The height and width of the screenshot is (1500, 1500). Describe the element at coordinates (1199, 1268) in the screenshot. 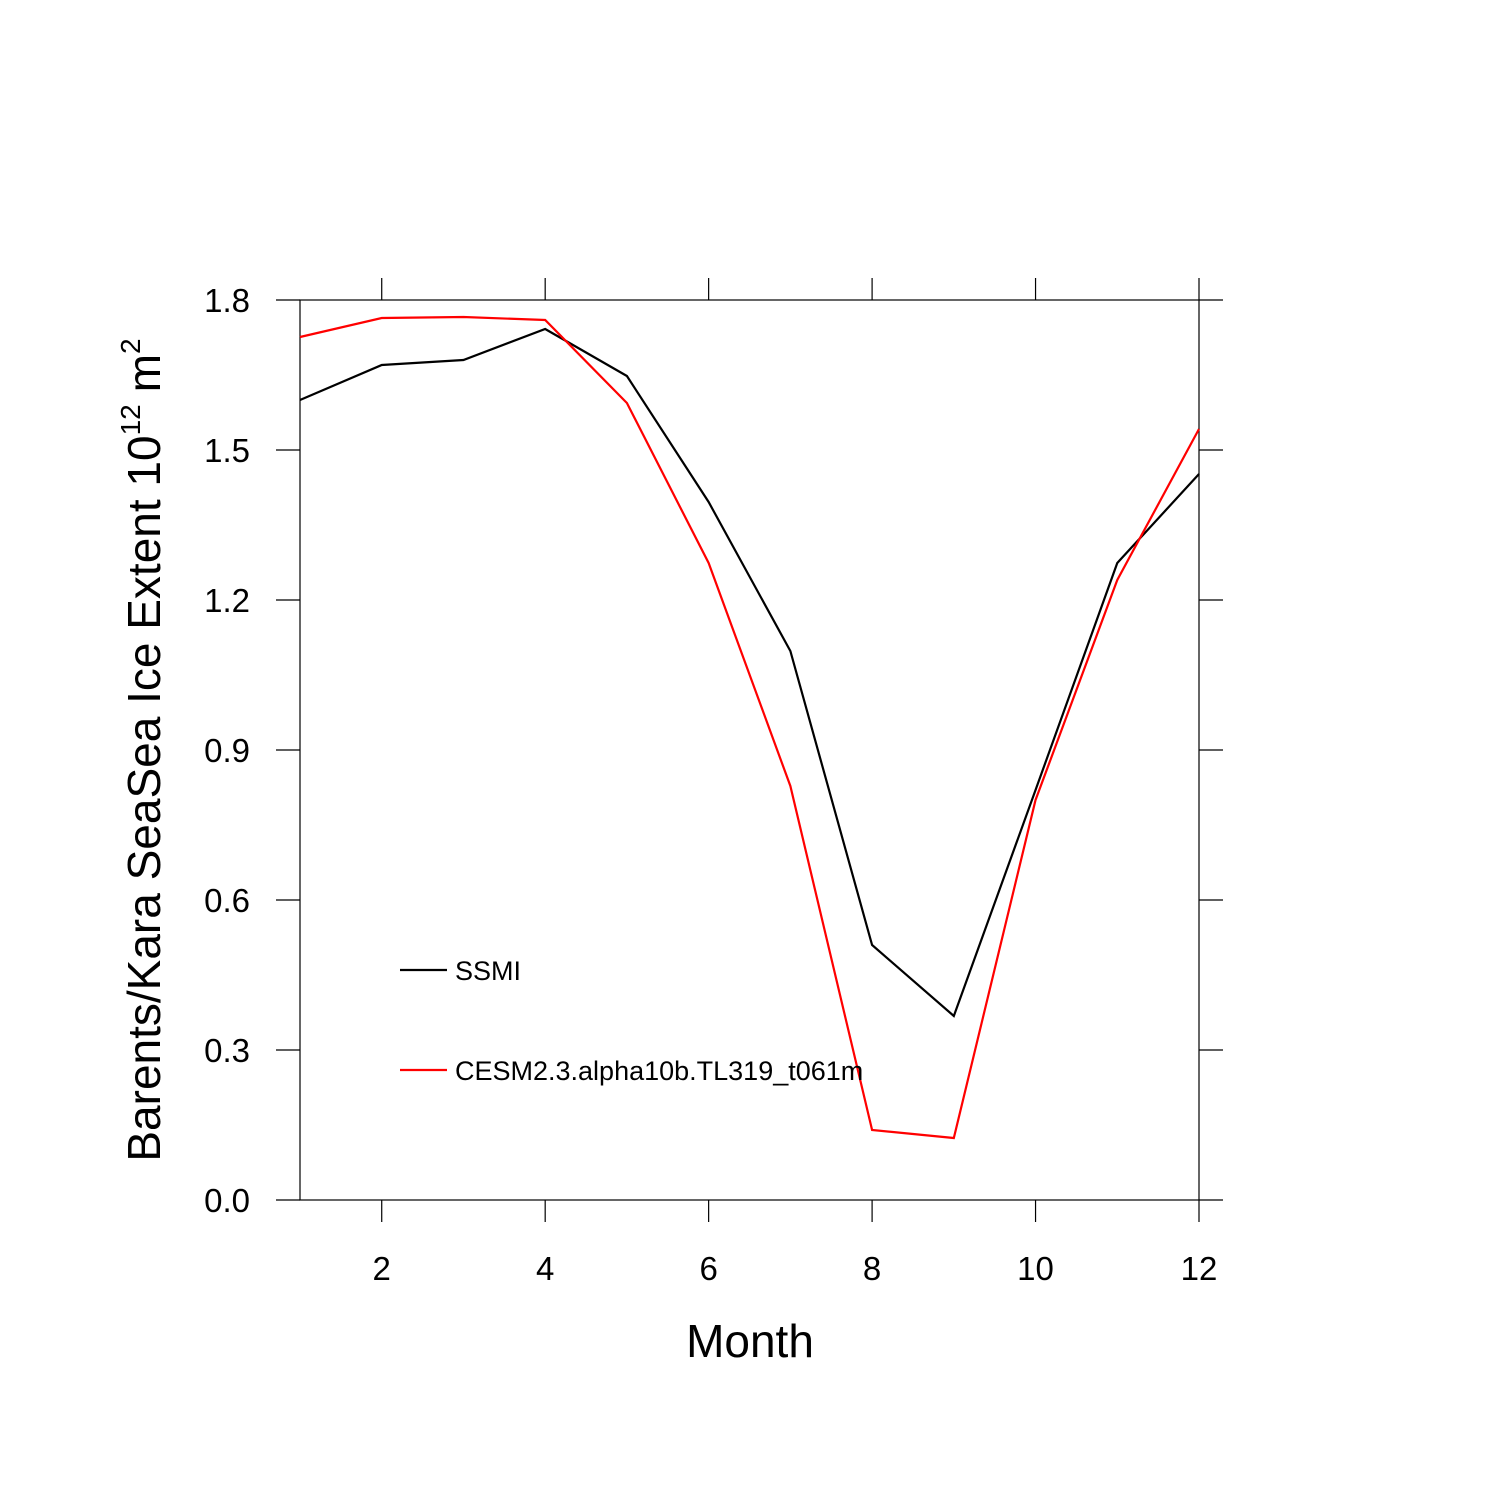

I see `x-tick-label: 12` at that location.